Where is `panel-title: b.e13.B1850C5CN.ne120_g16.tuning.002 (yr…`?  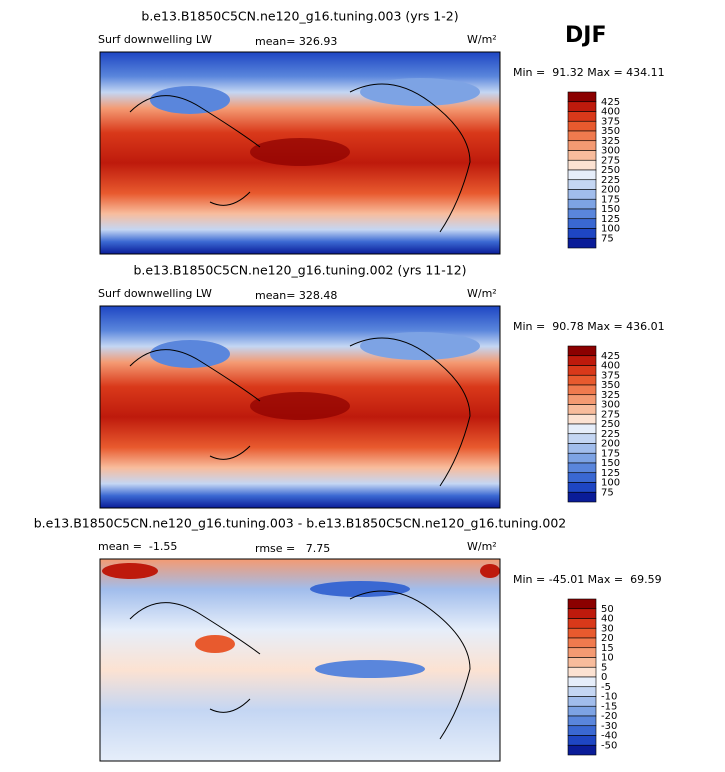
panel-title: b.e13.B1850C5CN.ne120_g16.tuning.002 (yr… is located at coordinates (299, 270).